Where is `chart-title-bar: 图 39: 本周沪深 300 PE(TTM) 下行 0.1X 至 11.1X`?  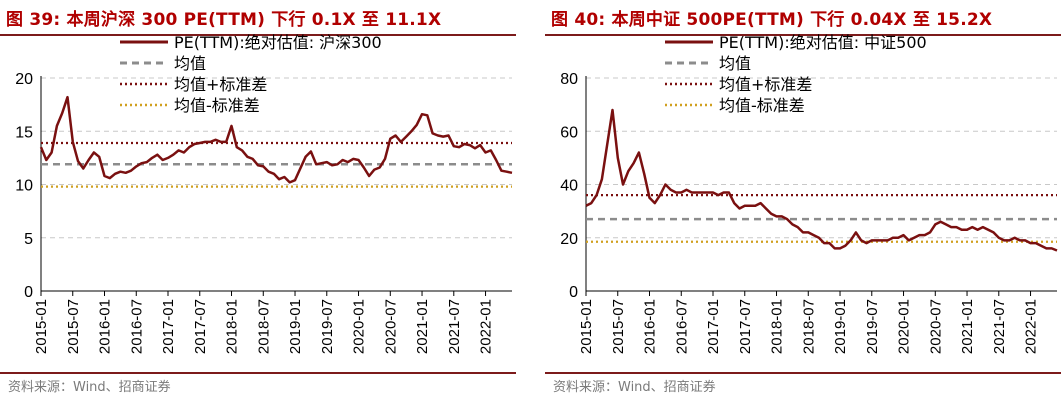
chart-title-bar: 图 39: 本周沪深 300 PE(TTM) 下行 0.1X 至 11.1X is located at coordinates (258, 18).